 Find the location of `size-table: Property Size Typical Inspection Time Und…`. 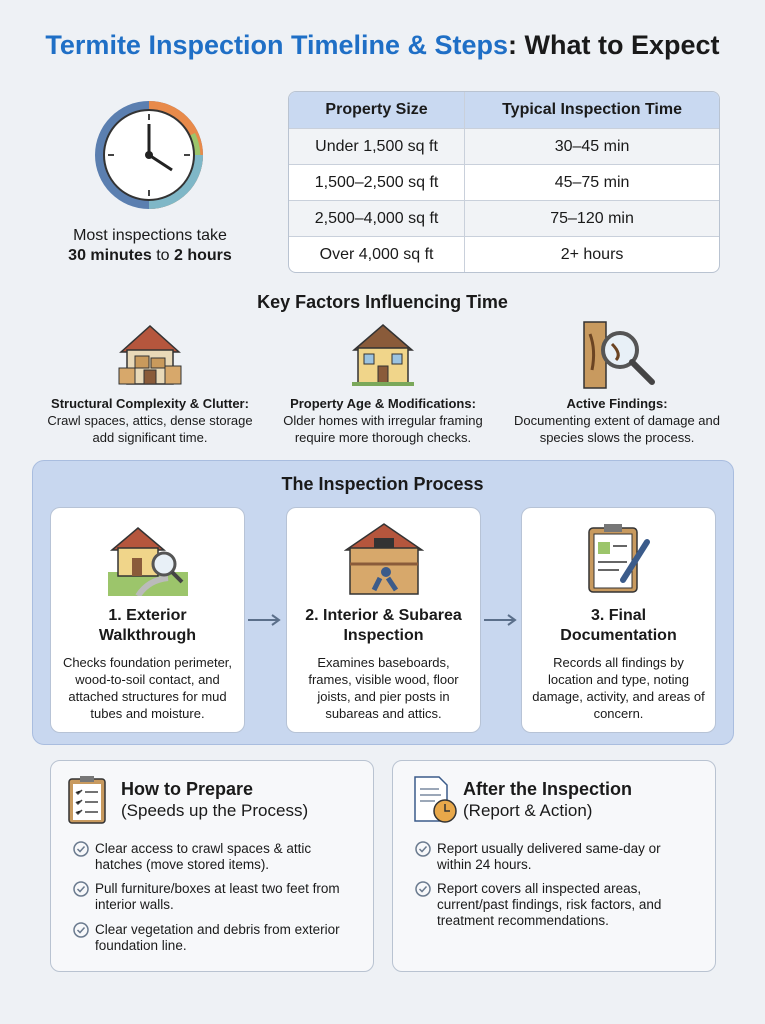

size-table: Property Size Typical Inspection Time Und… is located at coordinates (504, 182).